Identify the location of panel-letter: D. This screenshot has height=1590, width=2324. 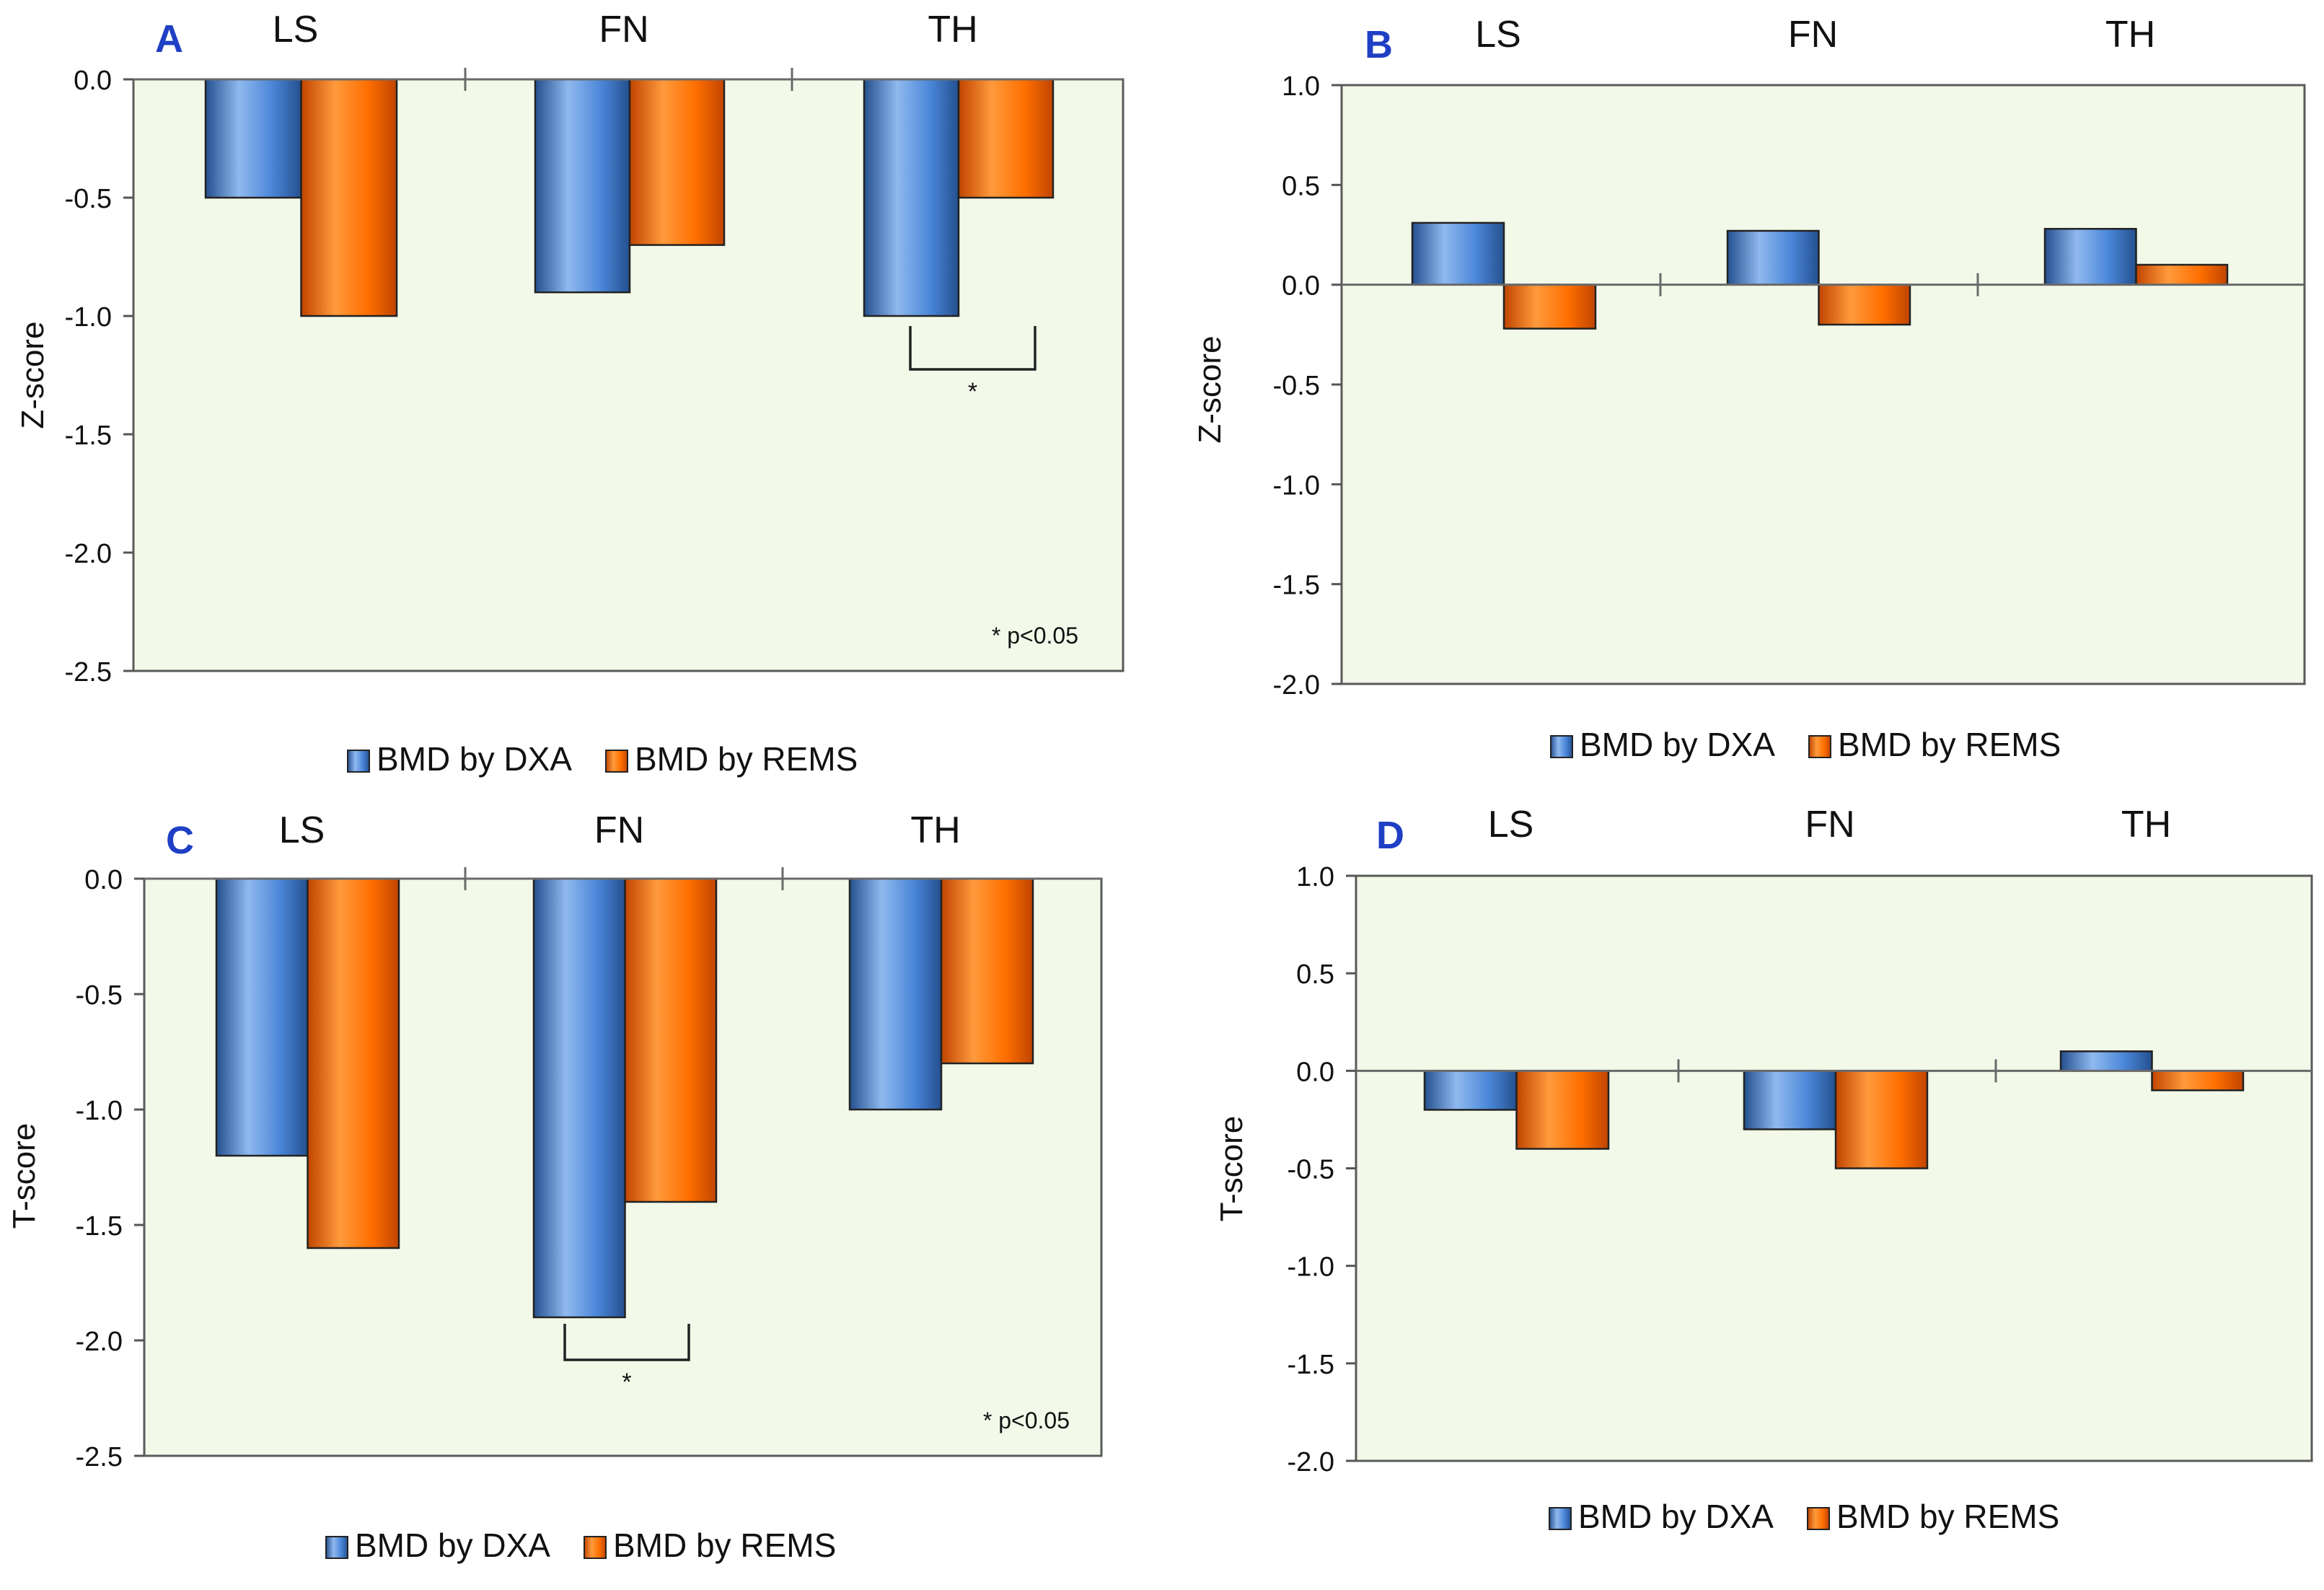
(1390, 835).